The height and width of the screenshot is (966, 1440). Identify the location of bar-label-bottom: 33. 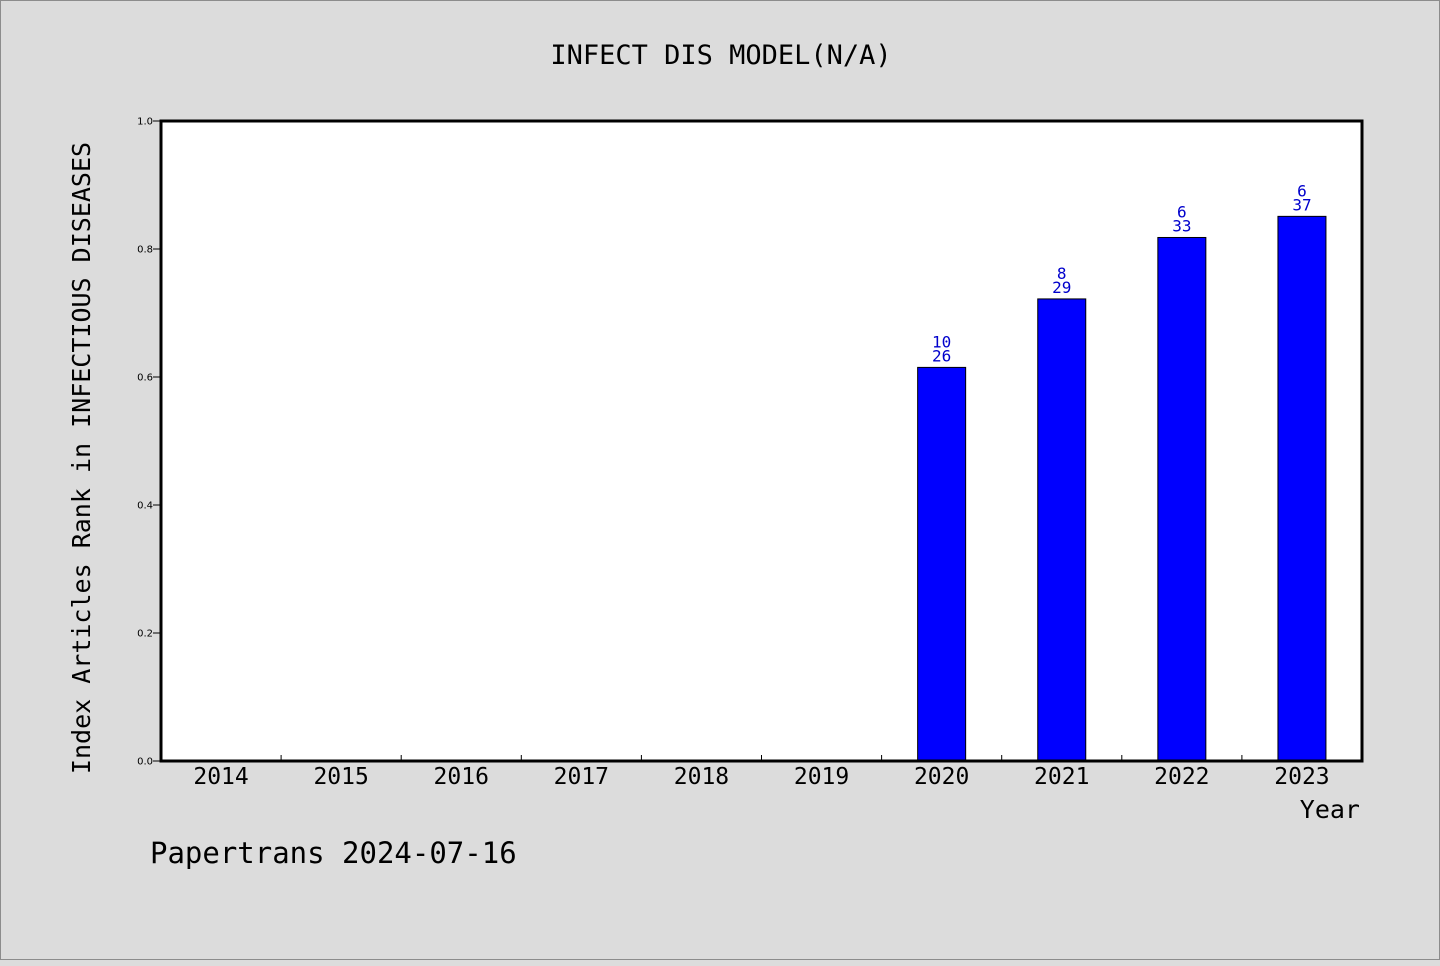
(1181, 225).